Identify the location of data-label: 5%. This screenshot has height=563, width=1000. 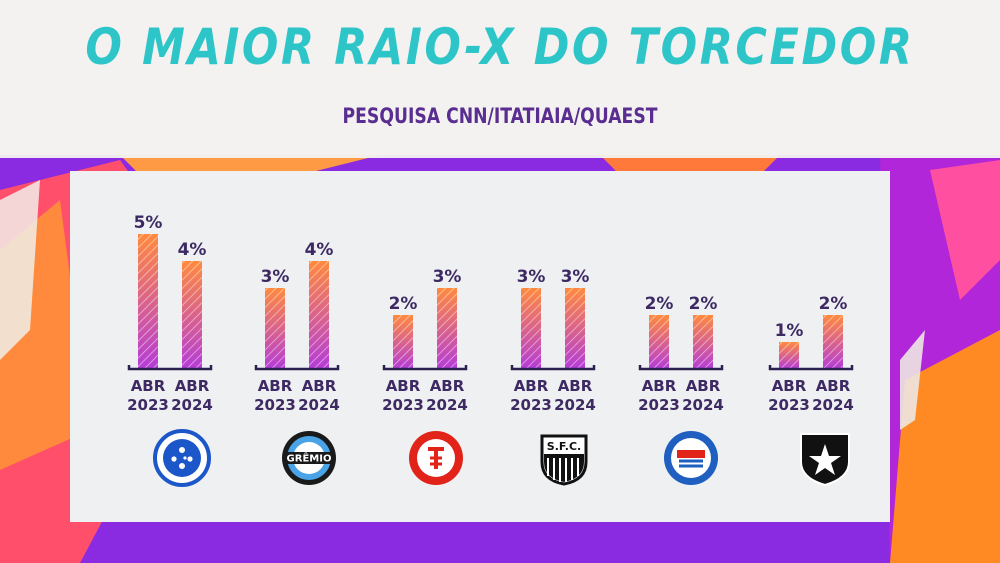
(148, 223).